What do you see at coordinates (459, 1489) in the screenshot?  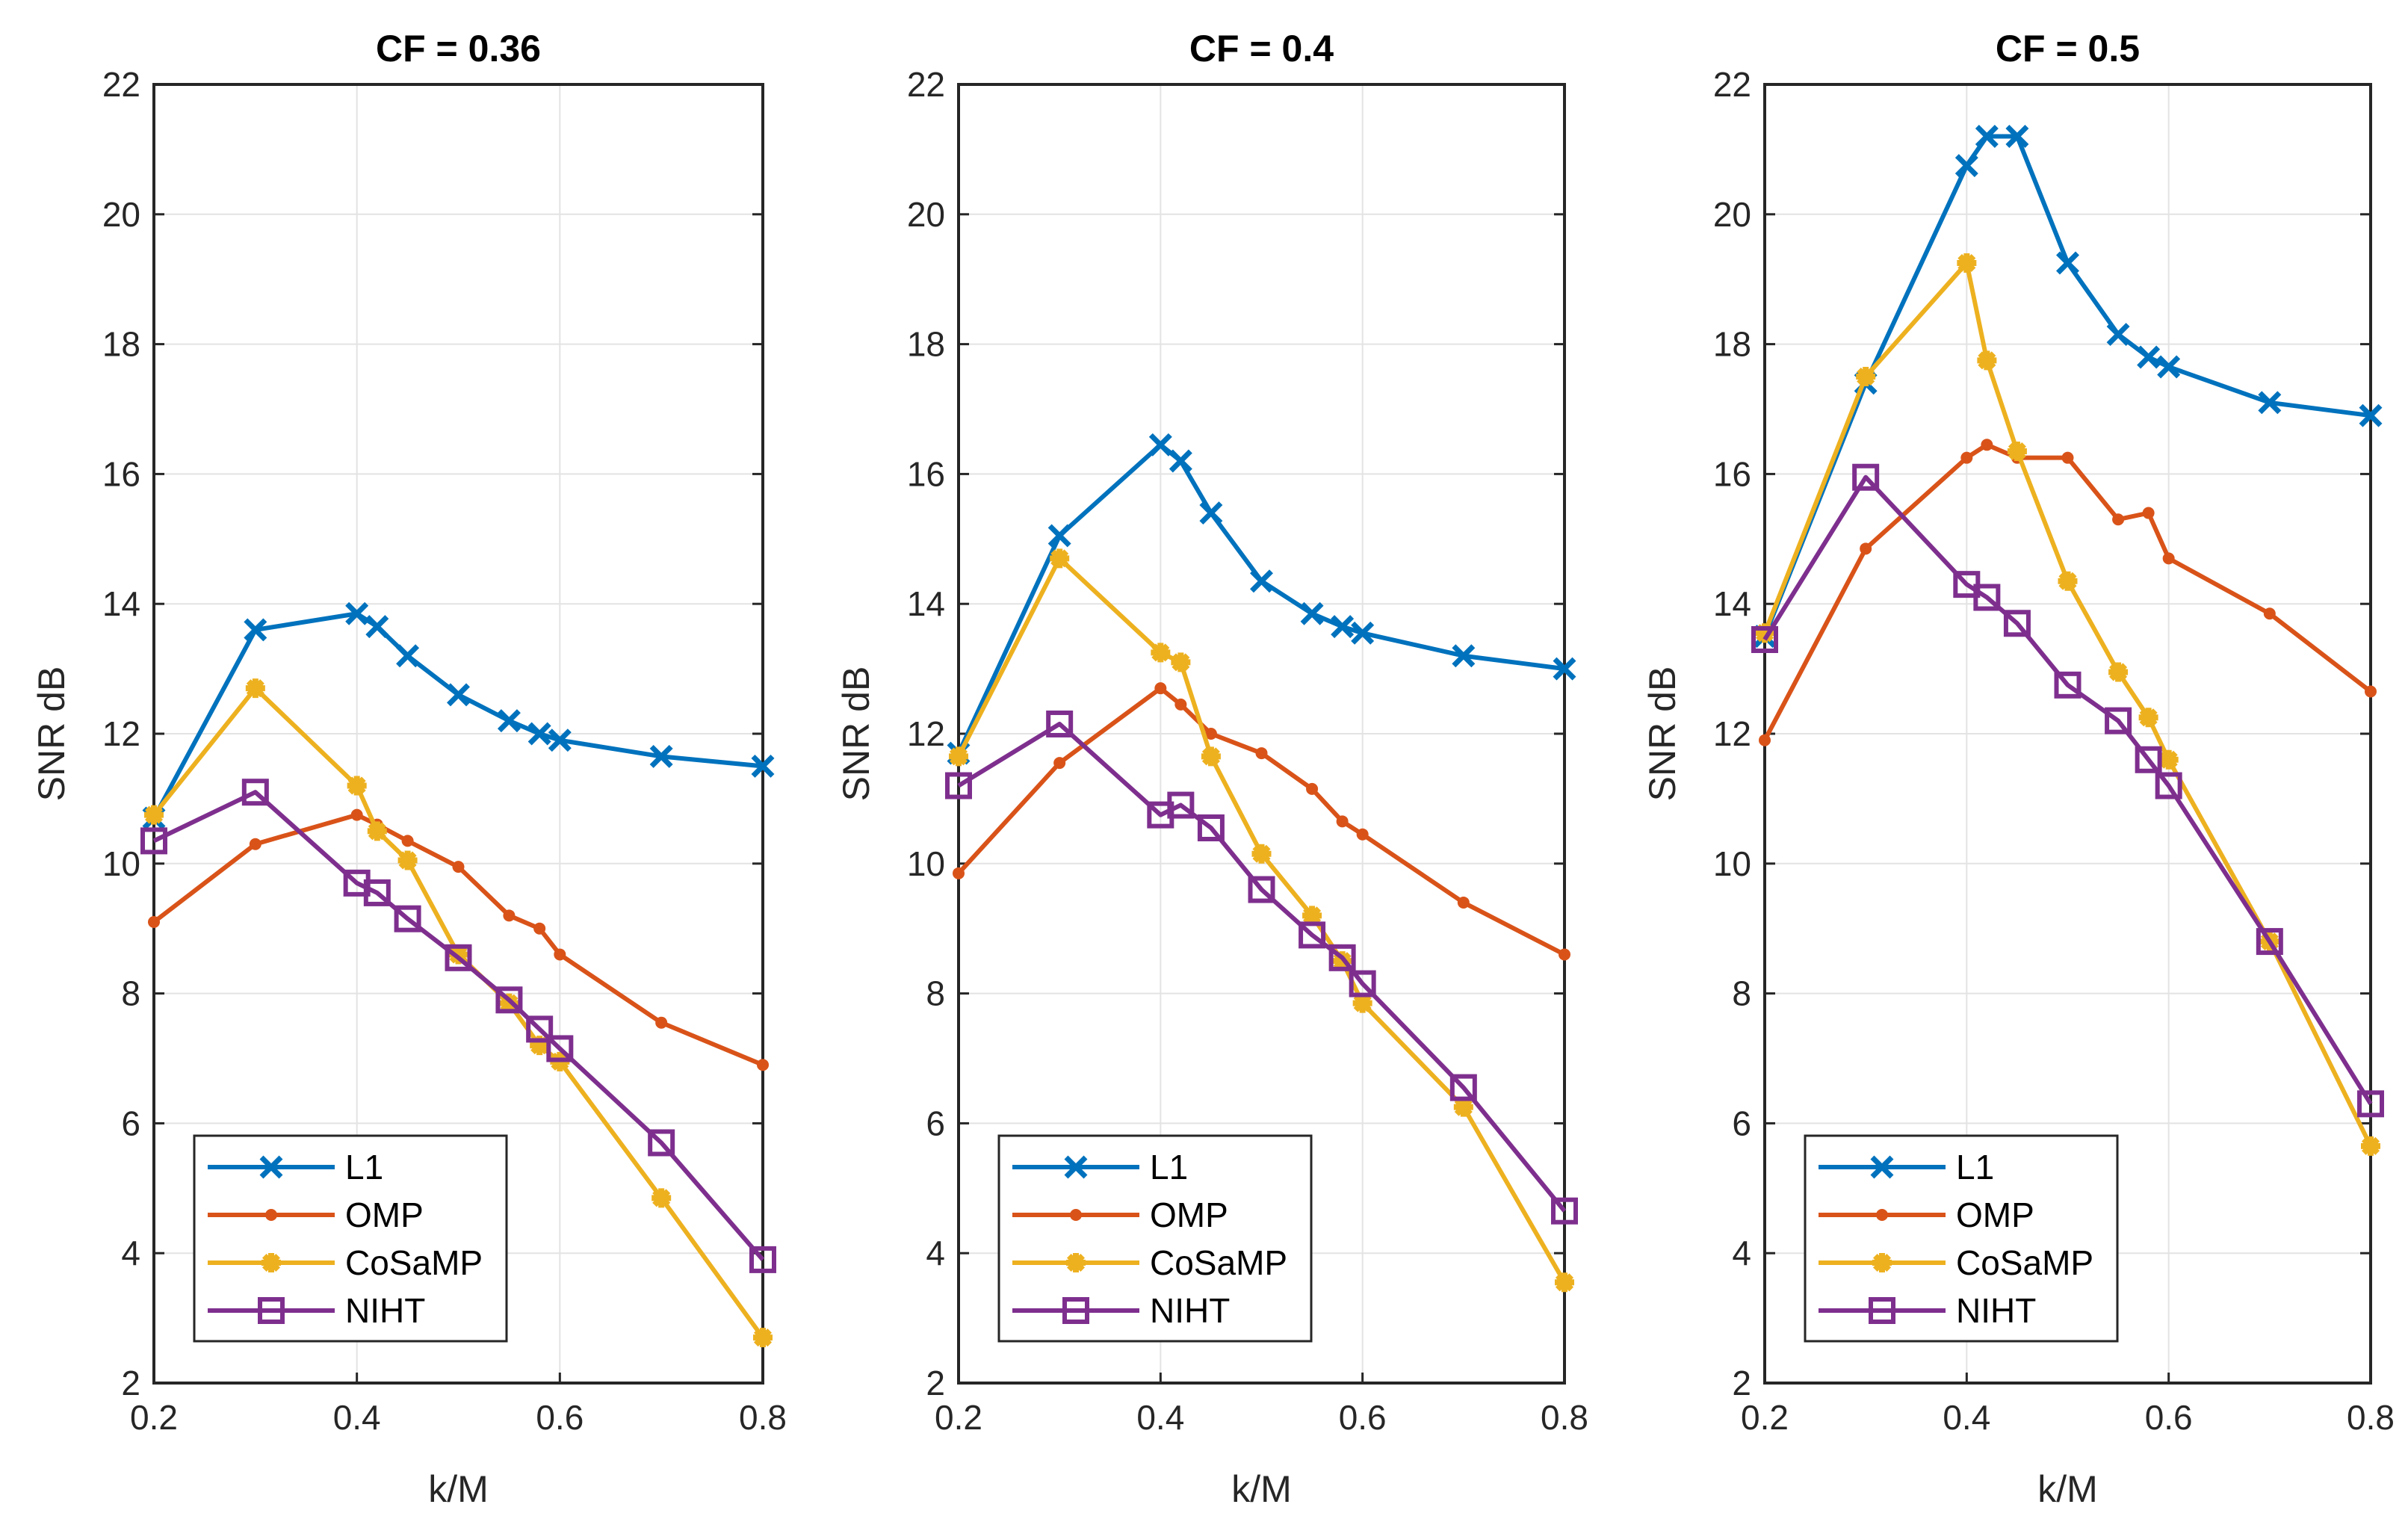 I see `x-axis-label: k/M` at bounding box center [459, 1489].